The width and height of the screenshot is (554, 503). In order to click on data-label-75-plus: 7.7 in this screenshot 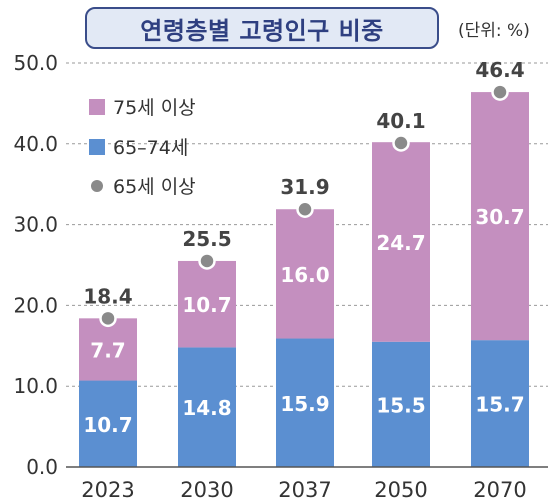, I will do `click(107, 350)`.